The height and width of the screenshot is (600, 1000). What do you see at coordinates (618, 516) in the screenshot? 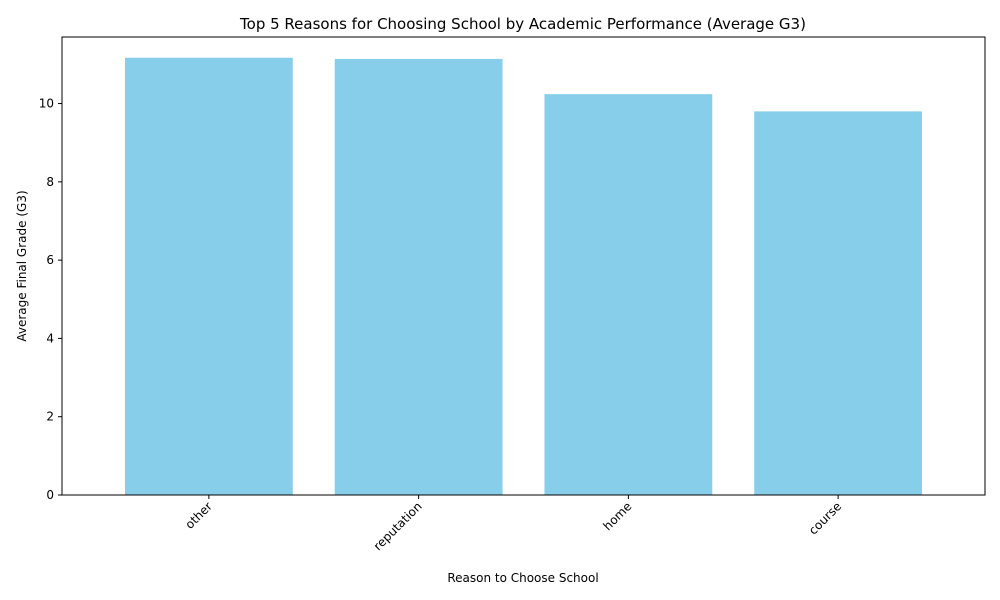
I see `x-tick-label: home` at bounding box center [618, 516].